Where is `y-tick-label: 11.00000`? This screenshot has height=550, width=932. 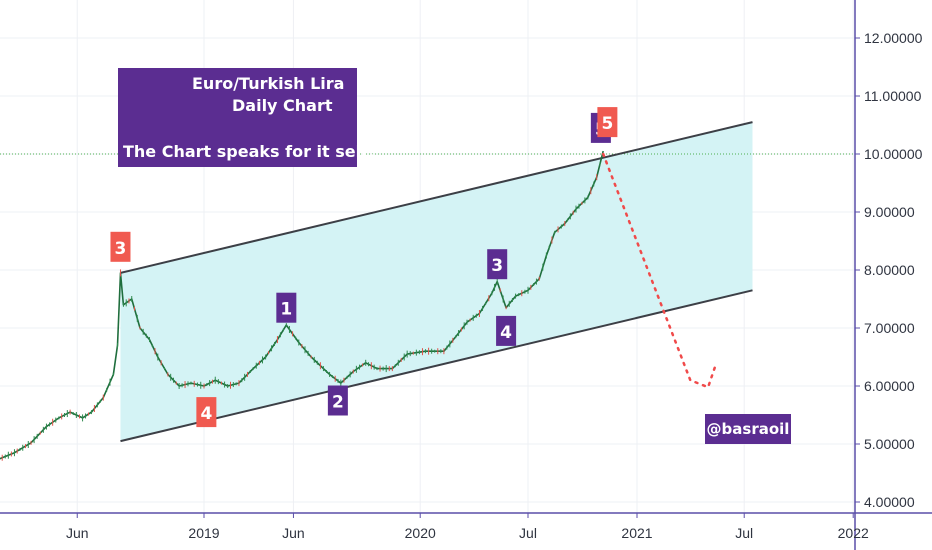 y-tick-label: 11.00000 is located at coordinates (893, 96).